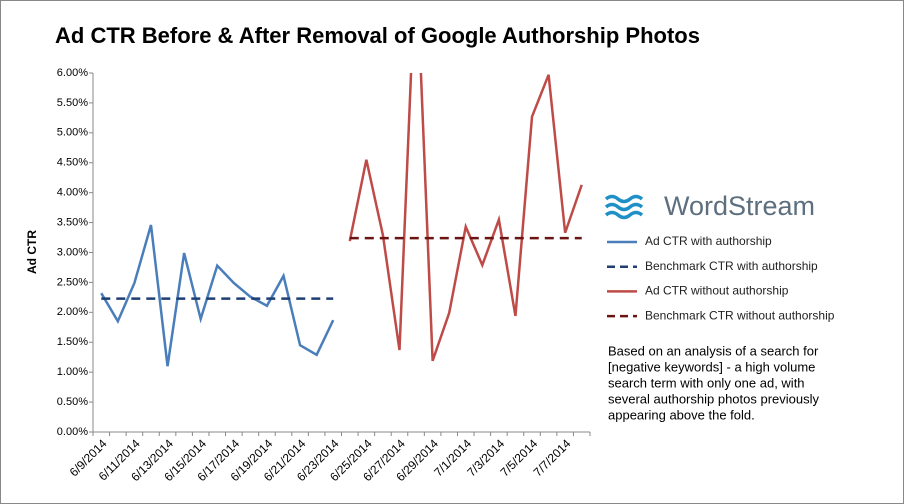 The width and height of the screenshot is (904, 504). What do you see at coordinates (72, 372) in the screenshot?
I see `y-tick-label: 1.00%` at bounding box center [72, 372].